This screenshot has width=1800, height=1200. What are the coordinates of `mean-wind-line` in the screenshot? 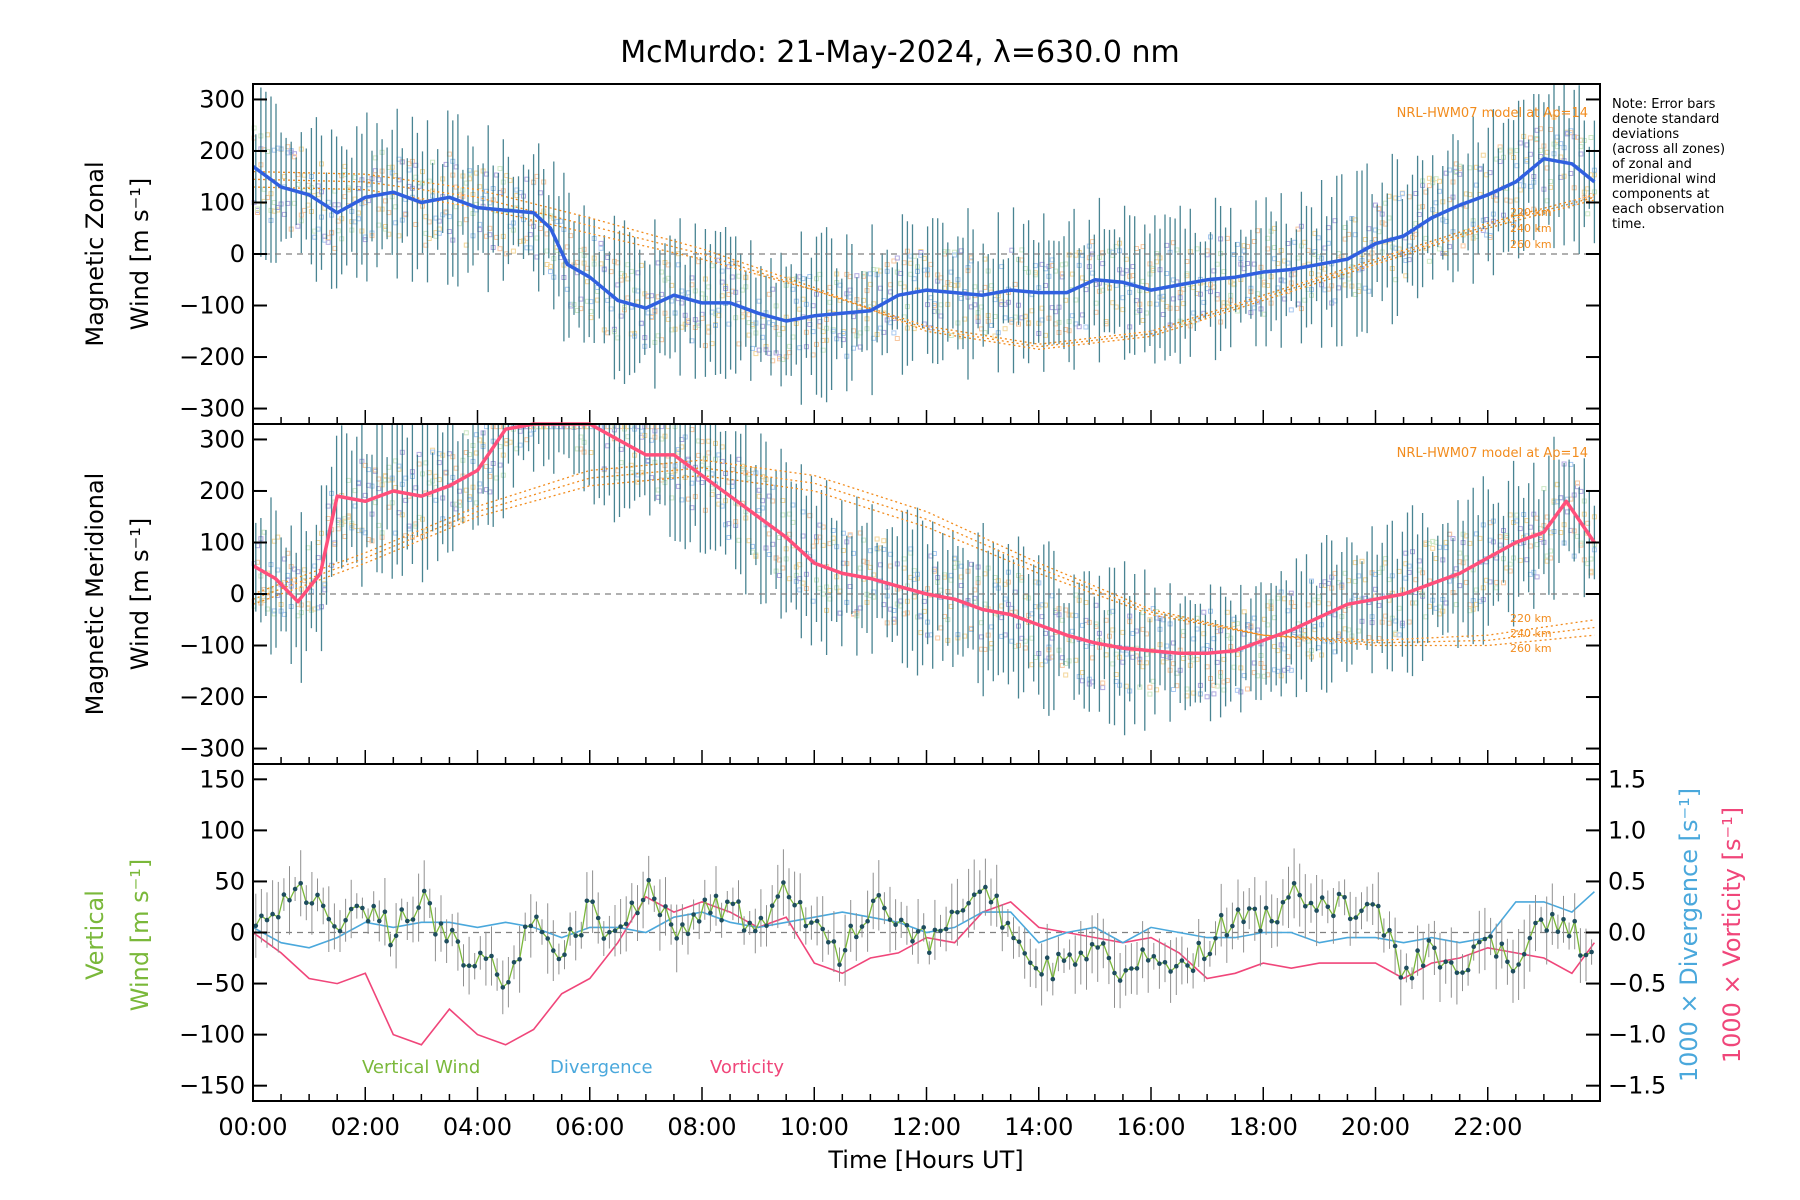 It's located at (923, 239).